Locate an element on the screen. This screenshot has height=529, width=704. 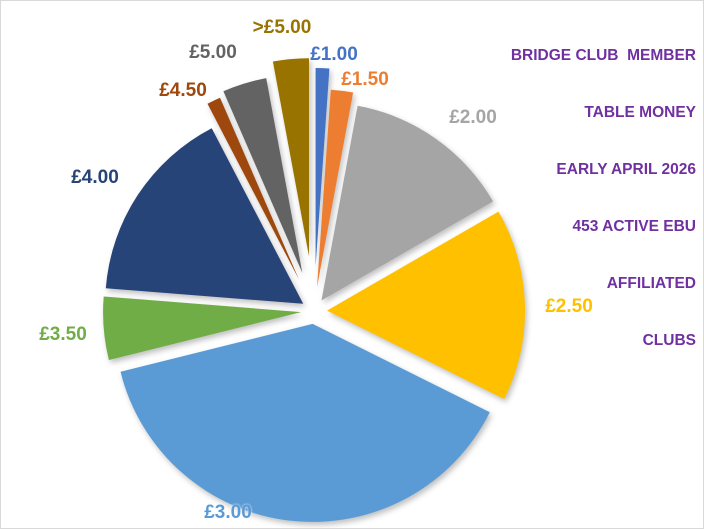
pie-label-gbp-3-50: £3.50 is located at coordinates (63, 334).